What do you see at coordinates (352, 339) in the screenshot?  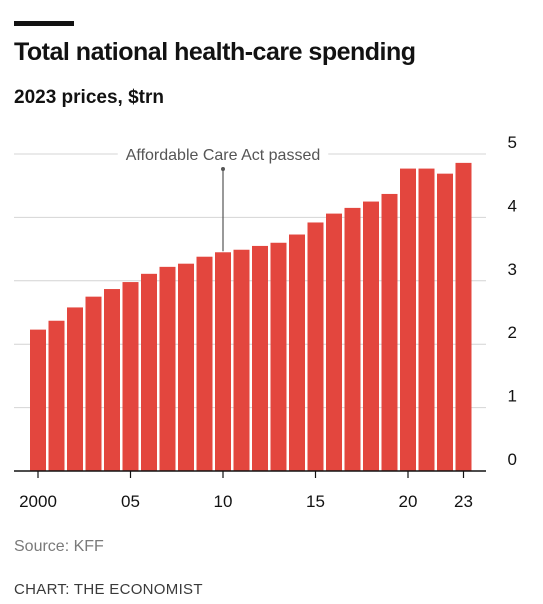 I see `bar-2017` at bounding box center [352, 339].